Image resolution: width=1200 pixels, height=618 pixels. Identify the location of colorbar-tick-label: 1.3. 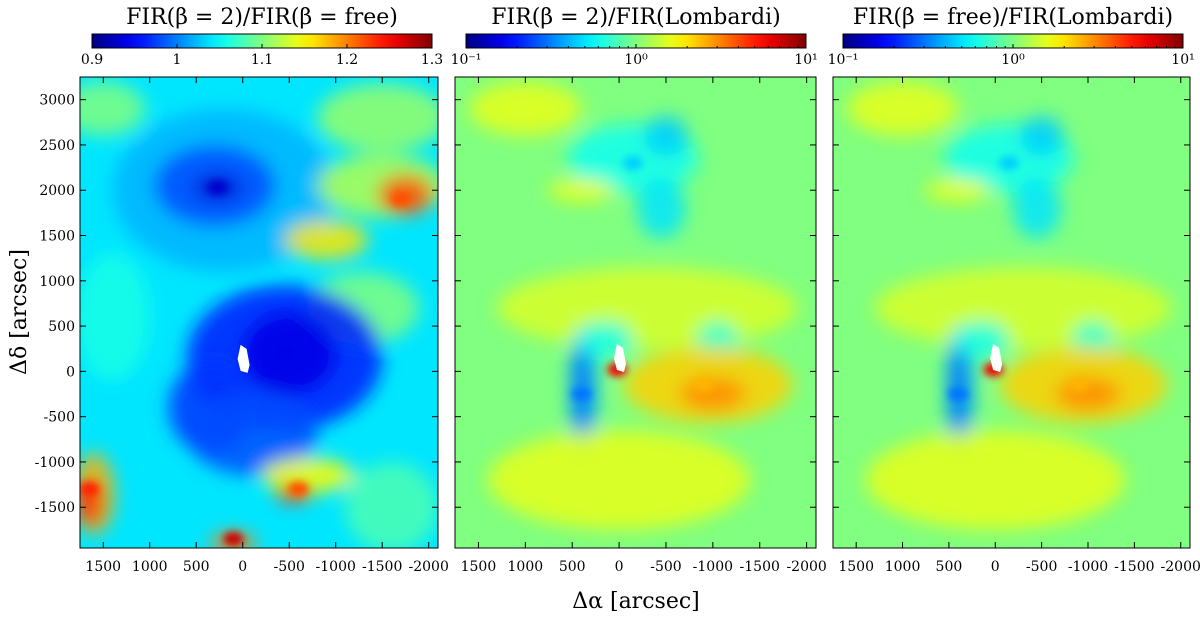
(432, 60).